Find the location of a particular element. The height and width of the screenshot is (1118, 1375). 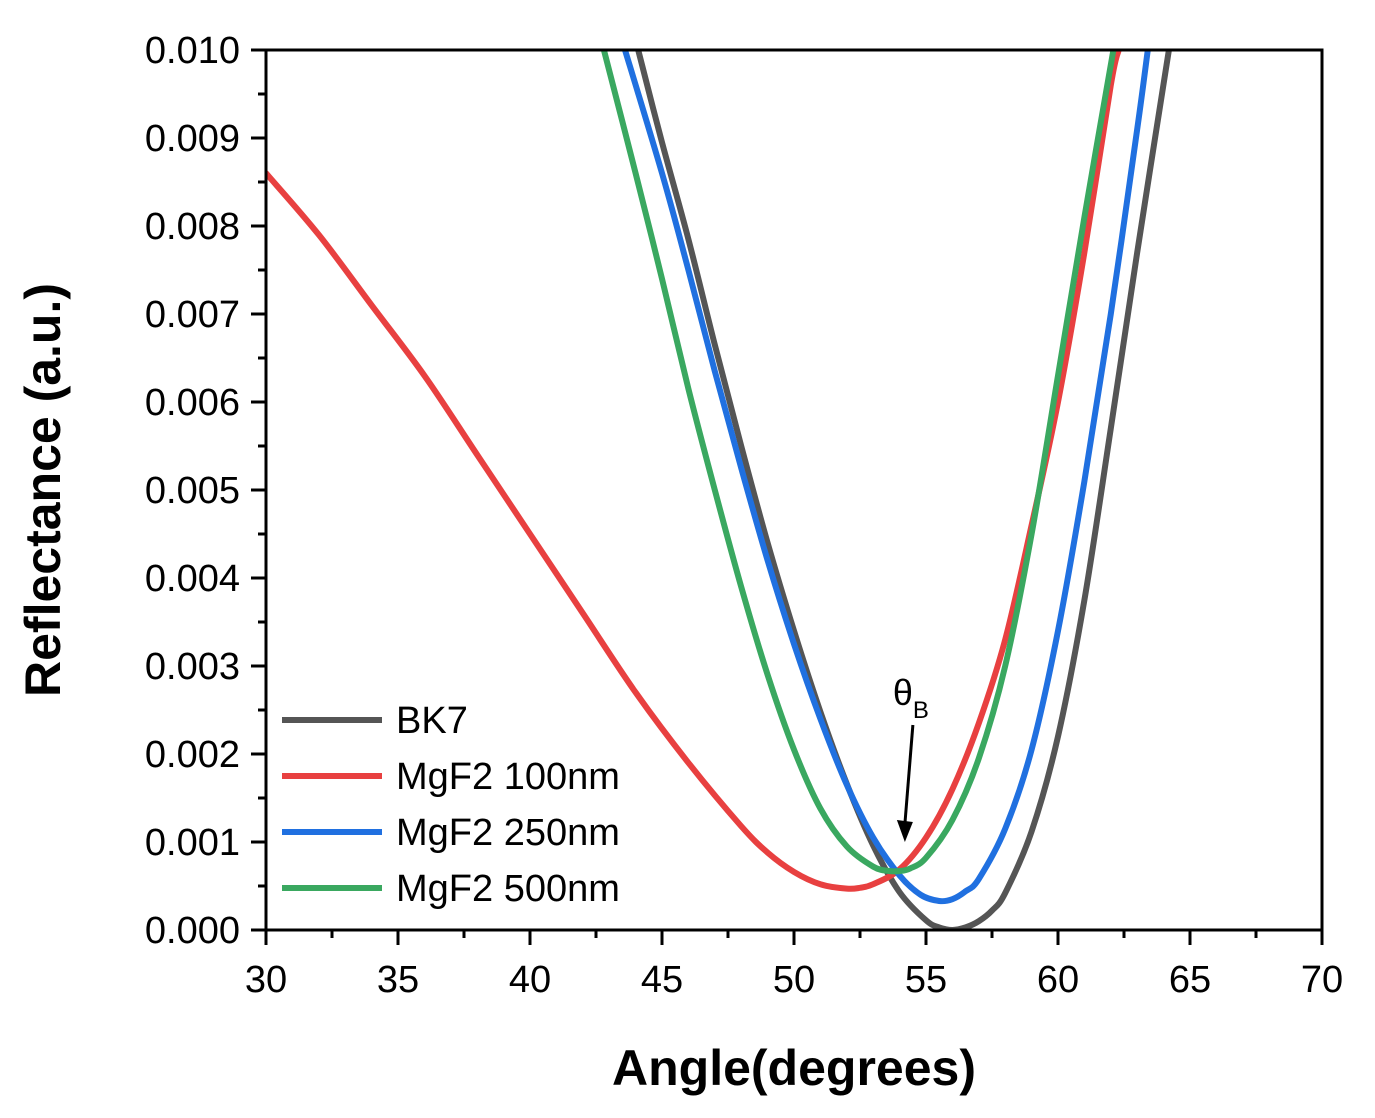

y-tick-label: 0.007 is located at coordinates (192, 315).